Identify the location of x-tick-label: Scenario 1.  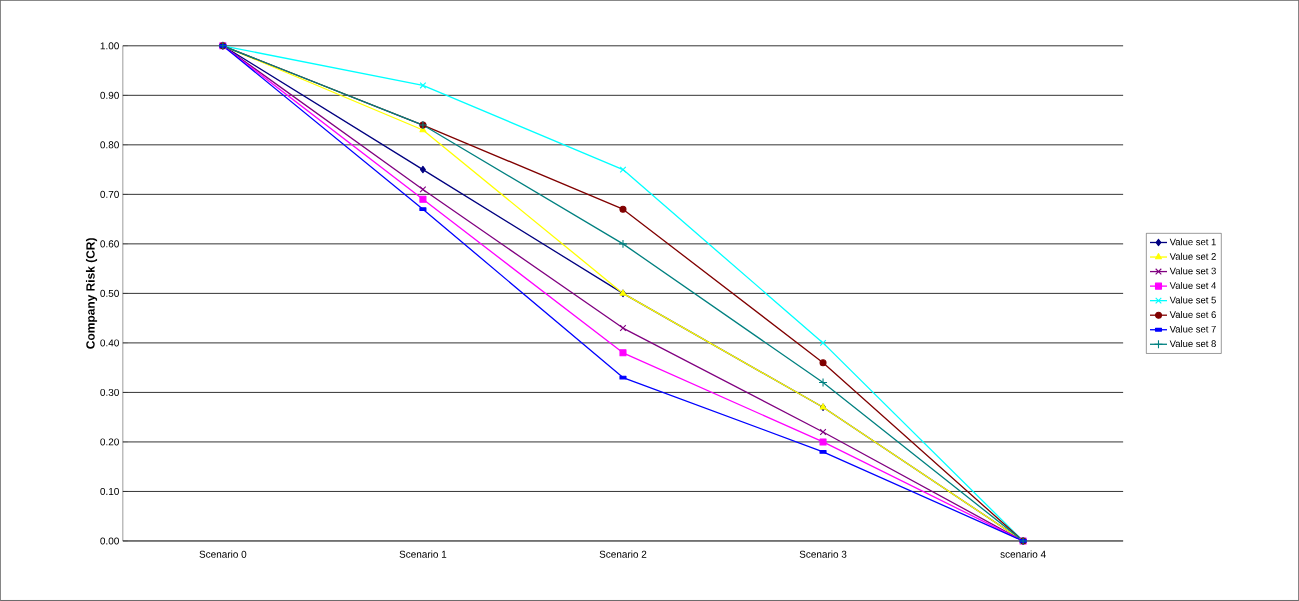
(423, 554).